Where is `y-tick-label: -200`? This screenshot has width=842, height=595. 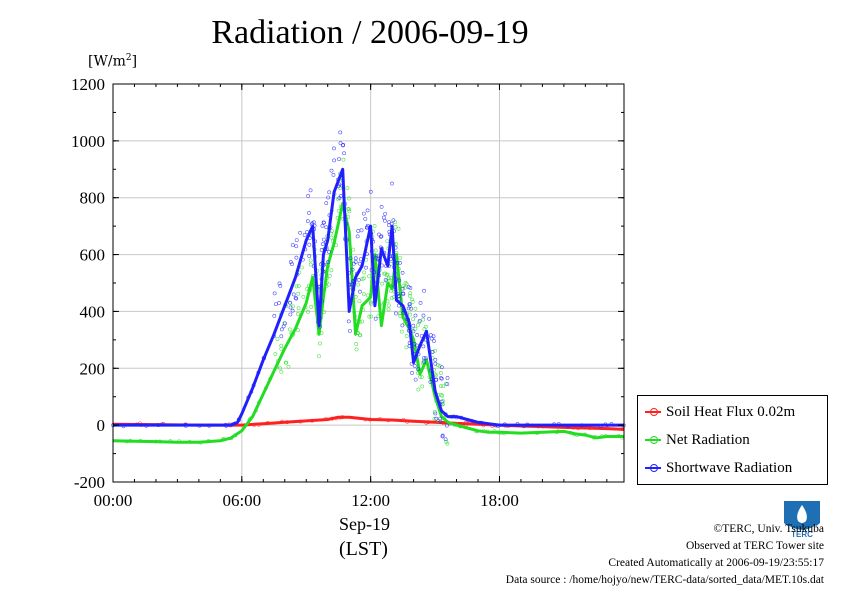 y-tick-label: -200 is located at coordinates (89, 482).